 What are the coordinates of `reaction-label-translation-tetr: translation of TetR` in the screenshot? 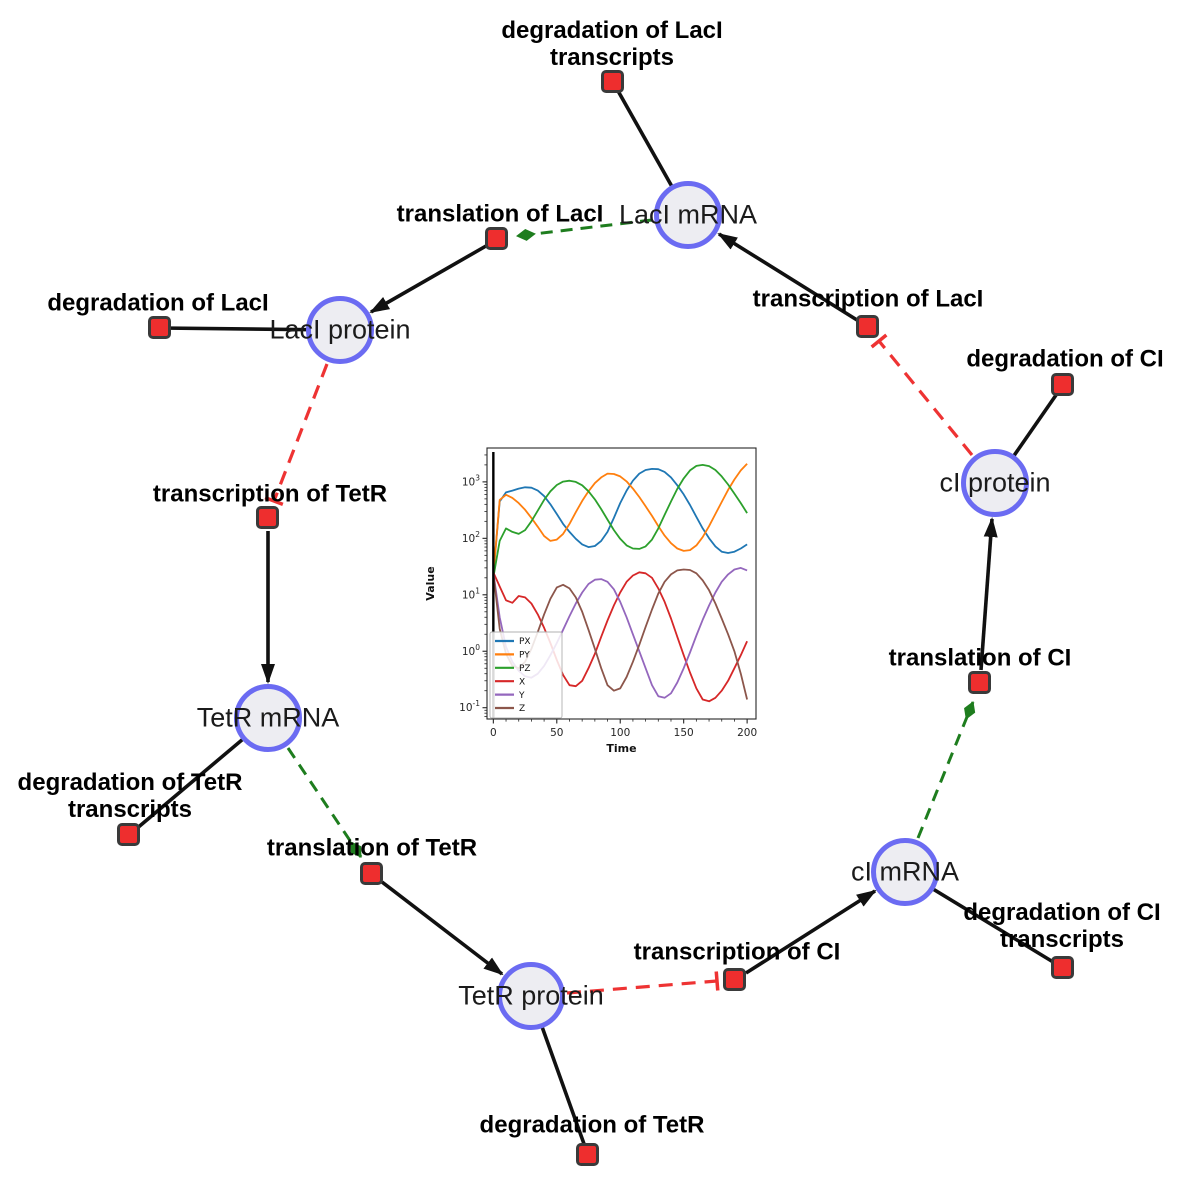 It's located at (372, 848).